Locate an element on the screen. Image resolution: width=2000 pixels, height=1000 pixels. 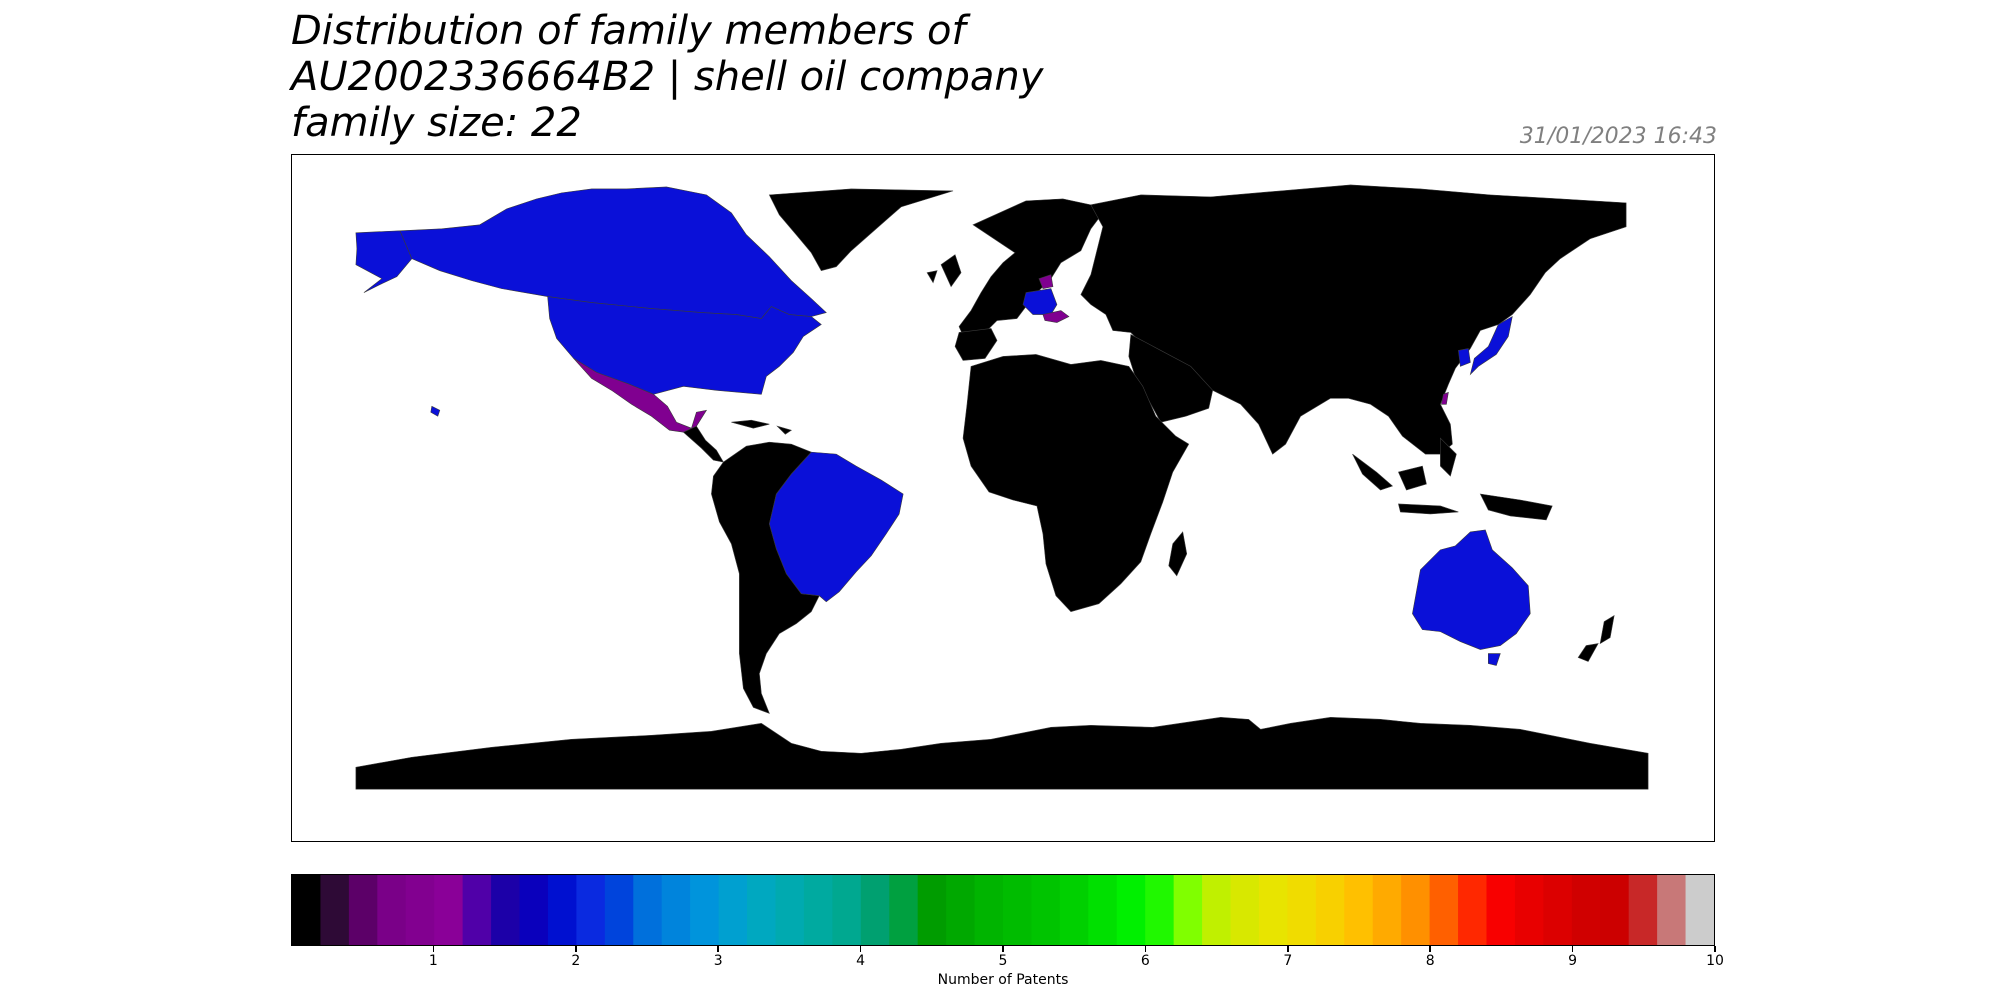
region-greenland is located at coordinates (861, 230).